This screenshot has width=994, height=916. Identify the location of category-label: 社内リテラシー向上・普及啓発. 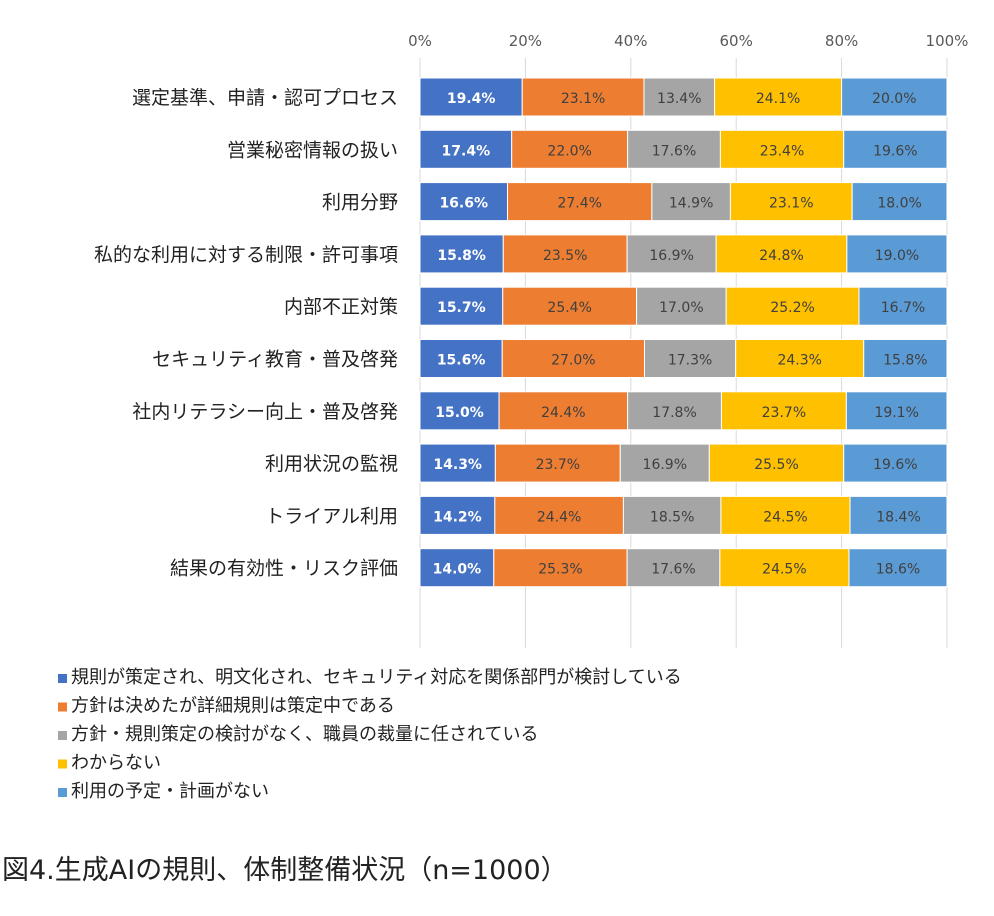
(265, 412).